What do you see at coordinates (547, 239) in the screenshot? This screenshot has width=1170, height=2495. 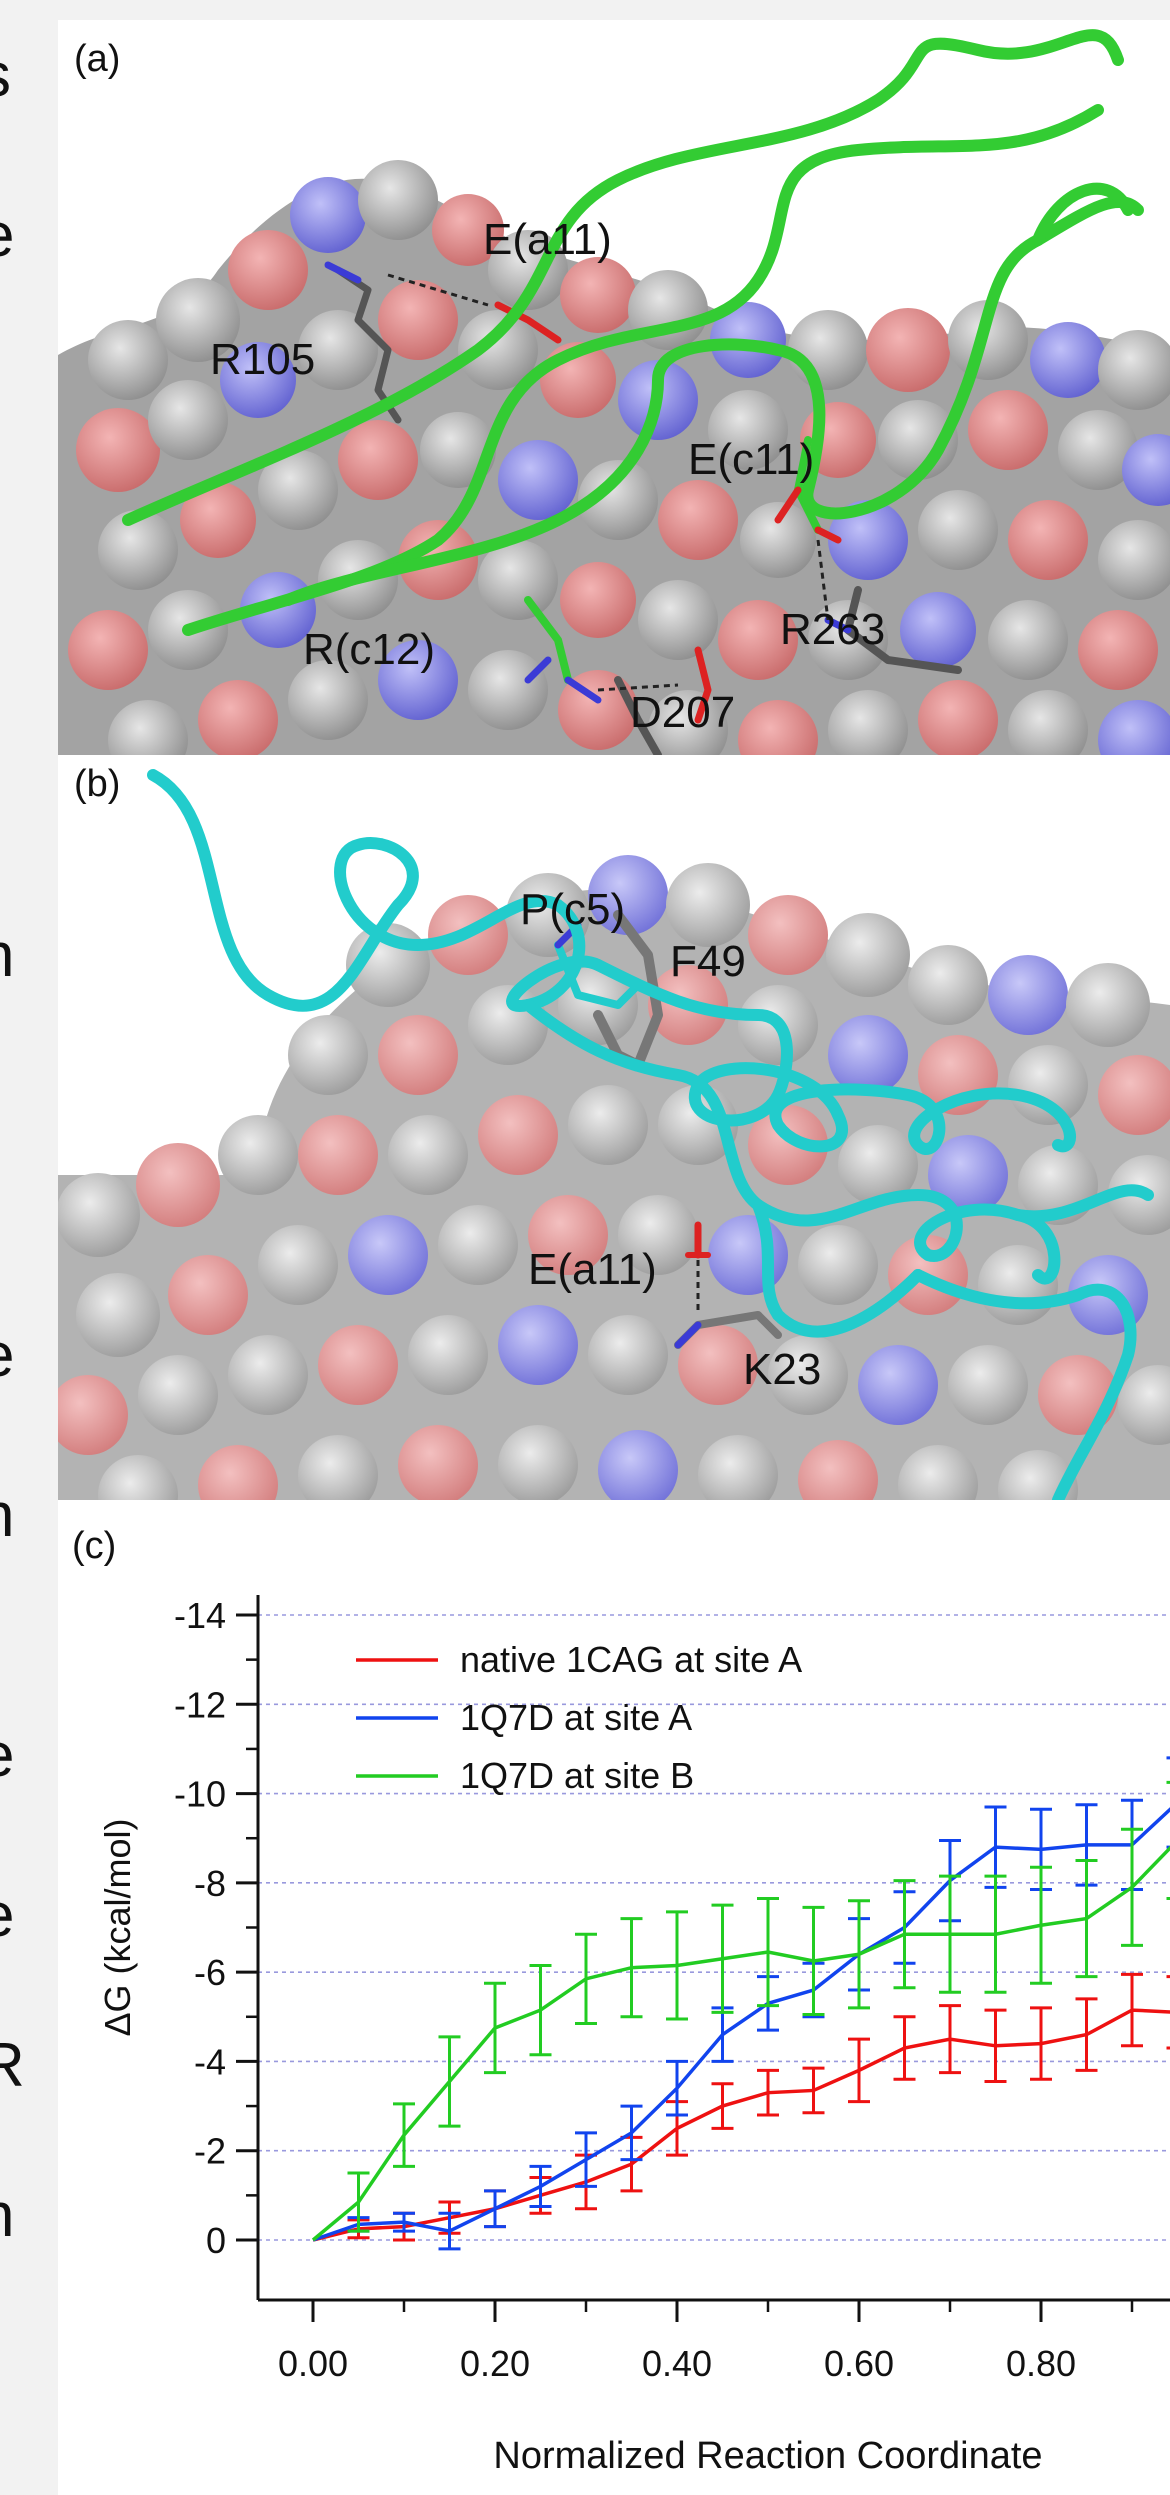 I see `residue-label-e-a11: E(a11)` at bounding box center [547, 239].